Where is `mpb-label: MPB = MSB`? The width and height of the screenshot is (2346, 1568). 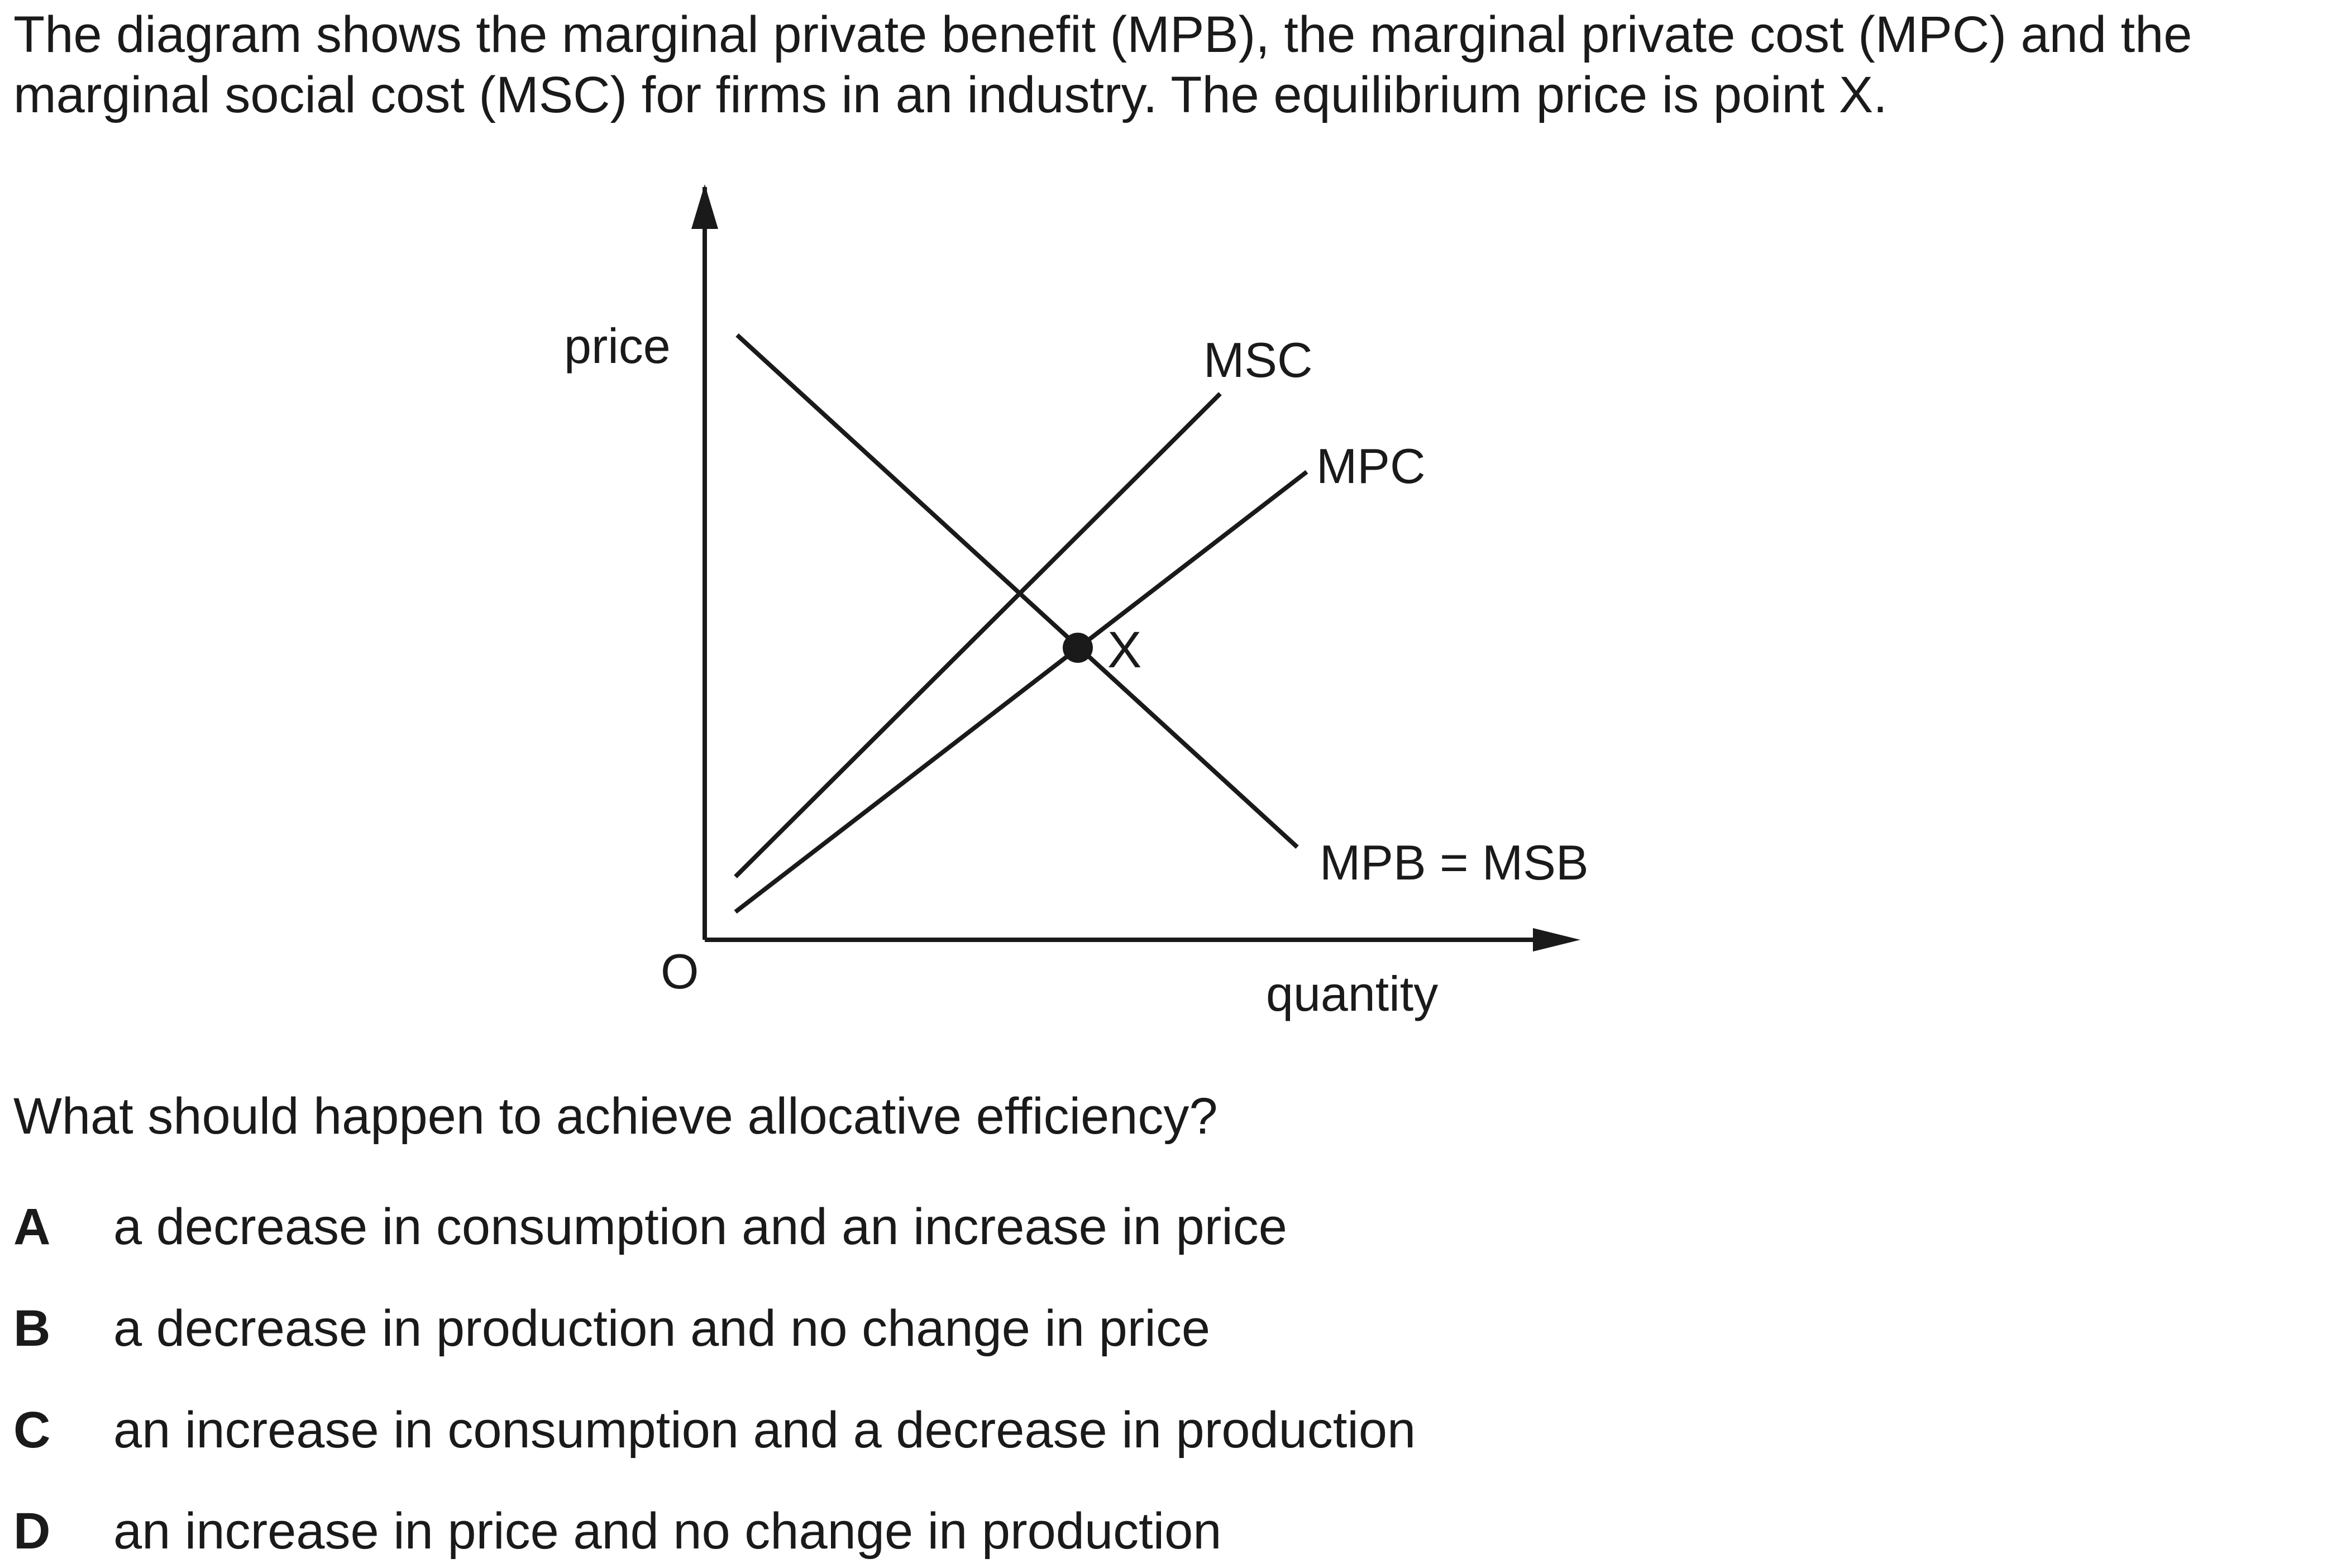
mpb-label: MPB = MSB is located at coordinates (1454, 862).